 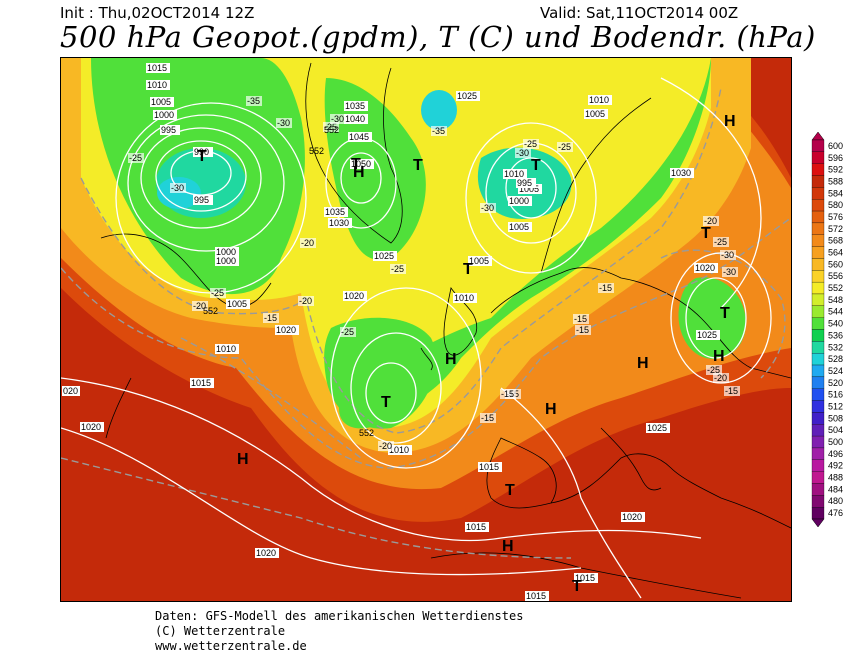 I want to click on scale-label: 484, so click(x=835, y=489).